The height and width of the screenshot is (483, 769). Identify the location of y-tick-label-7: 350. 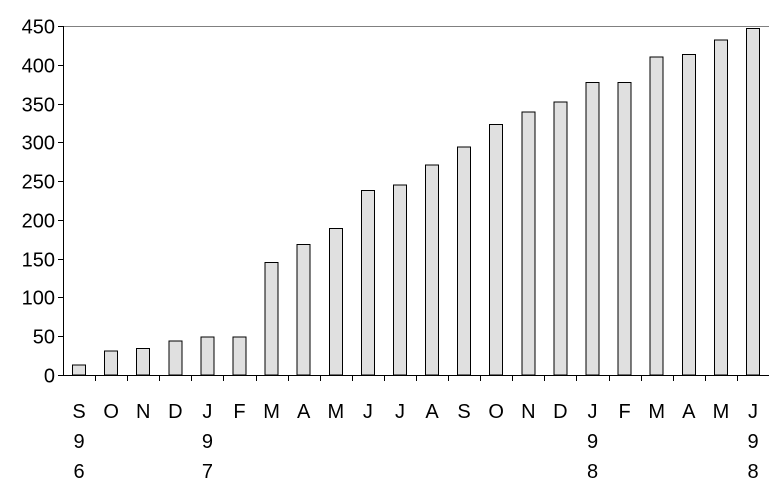
(38, 106).